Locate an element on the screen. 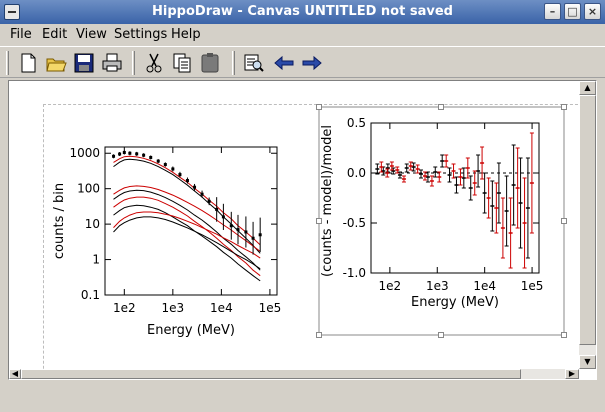  menu-file: File is located at coordinates (21, 34).